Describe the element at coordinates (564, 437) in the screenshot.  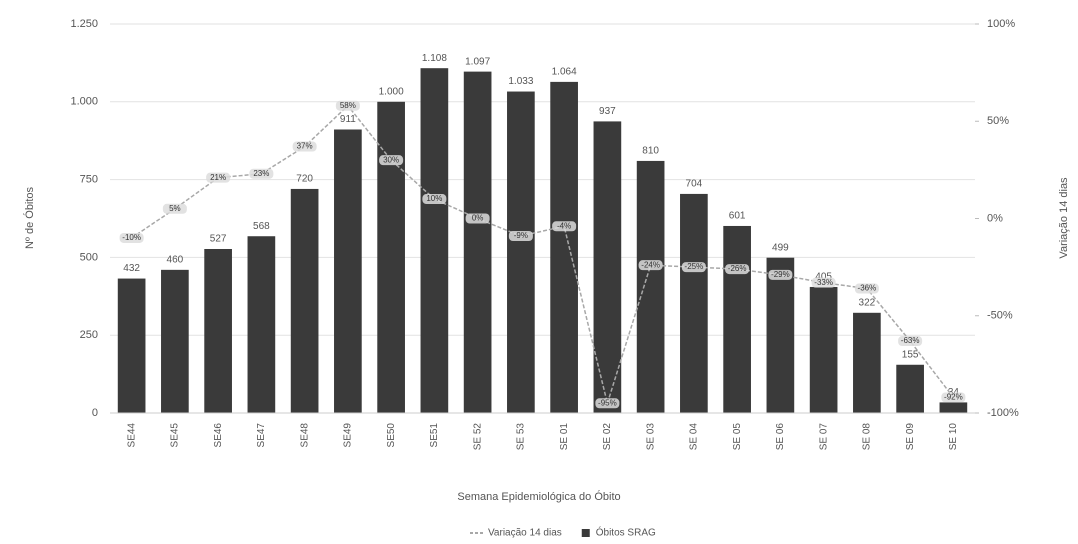
I see `x-tick-label: SE 01` at that location.